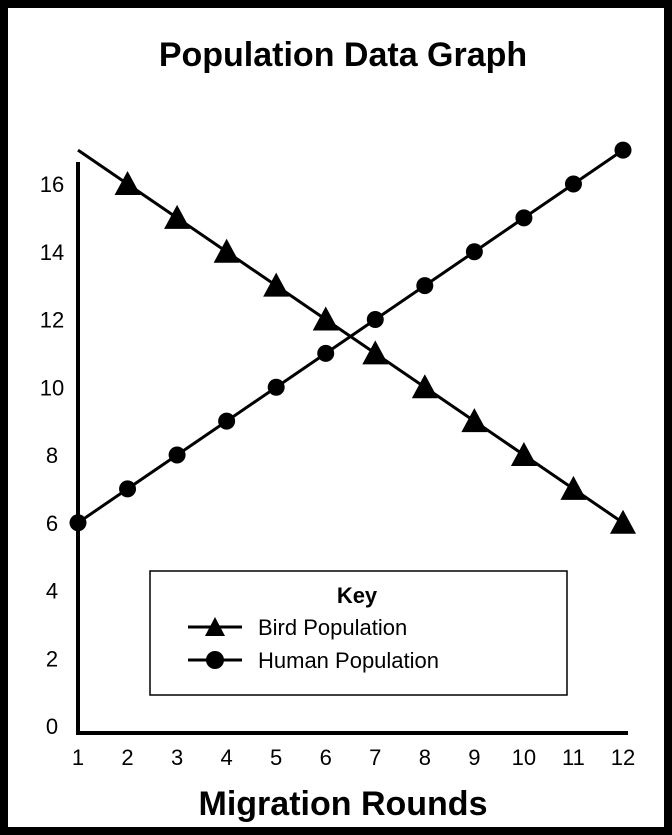 The width and height of the screenshot is (672, 835). I want to click on x-tick-label: 1, so click(78, 757).